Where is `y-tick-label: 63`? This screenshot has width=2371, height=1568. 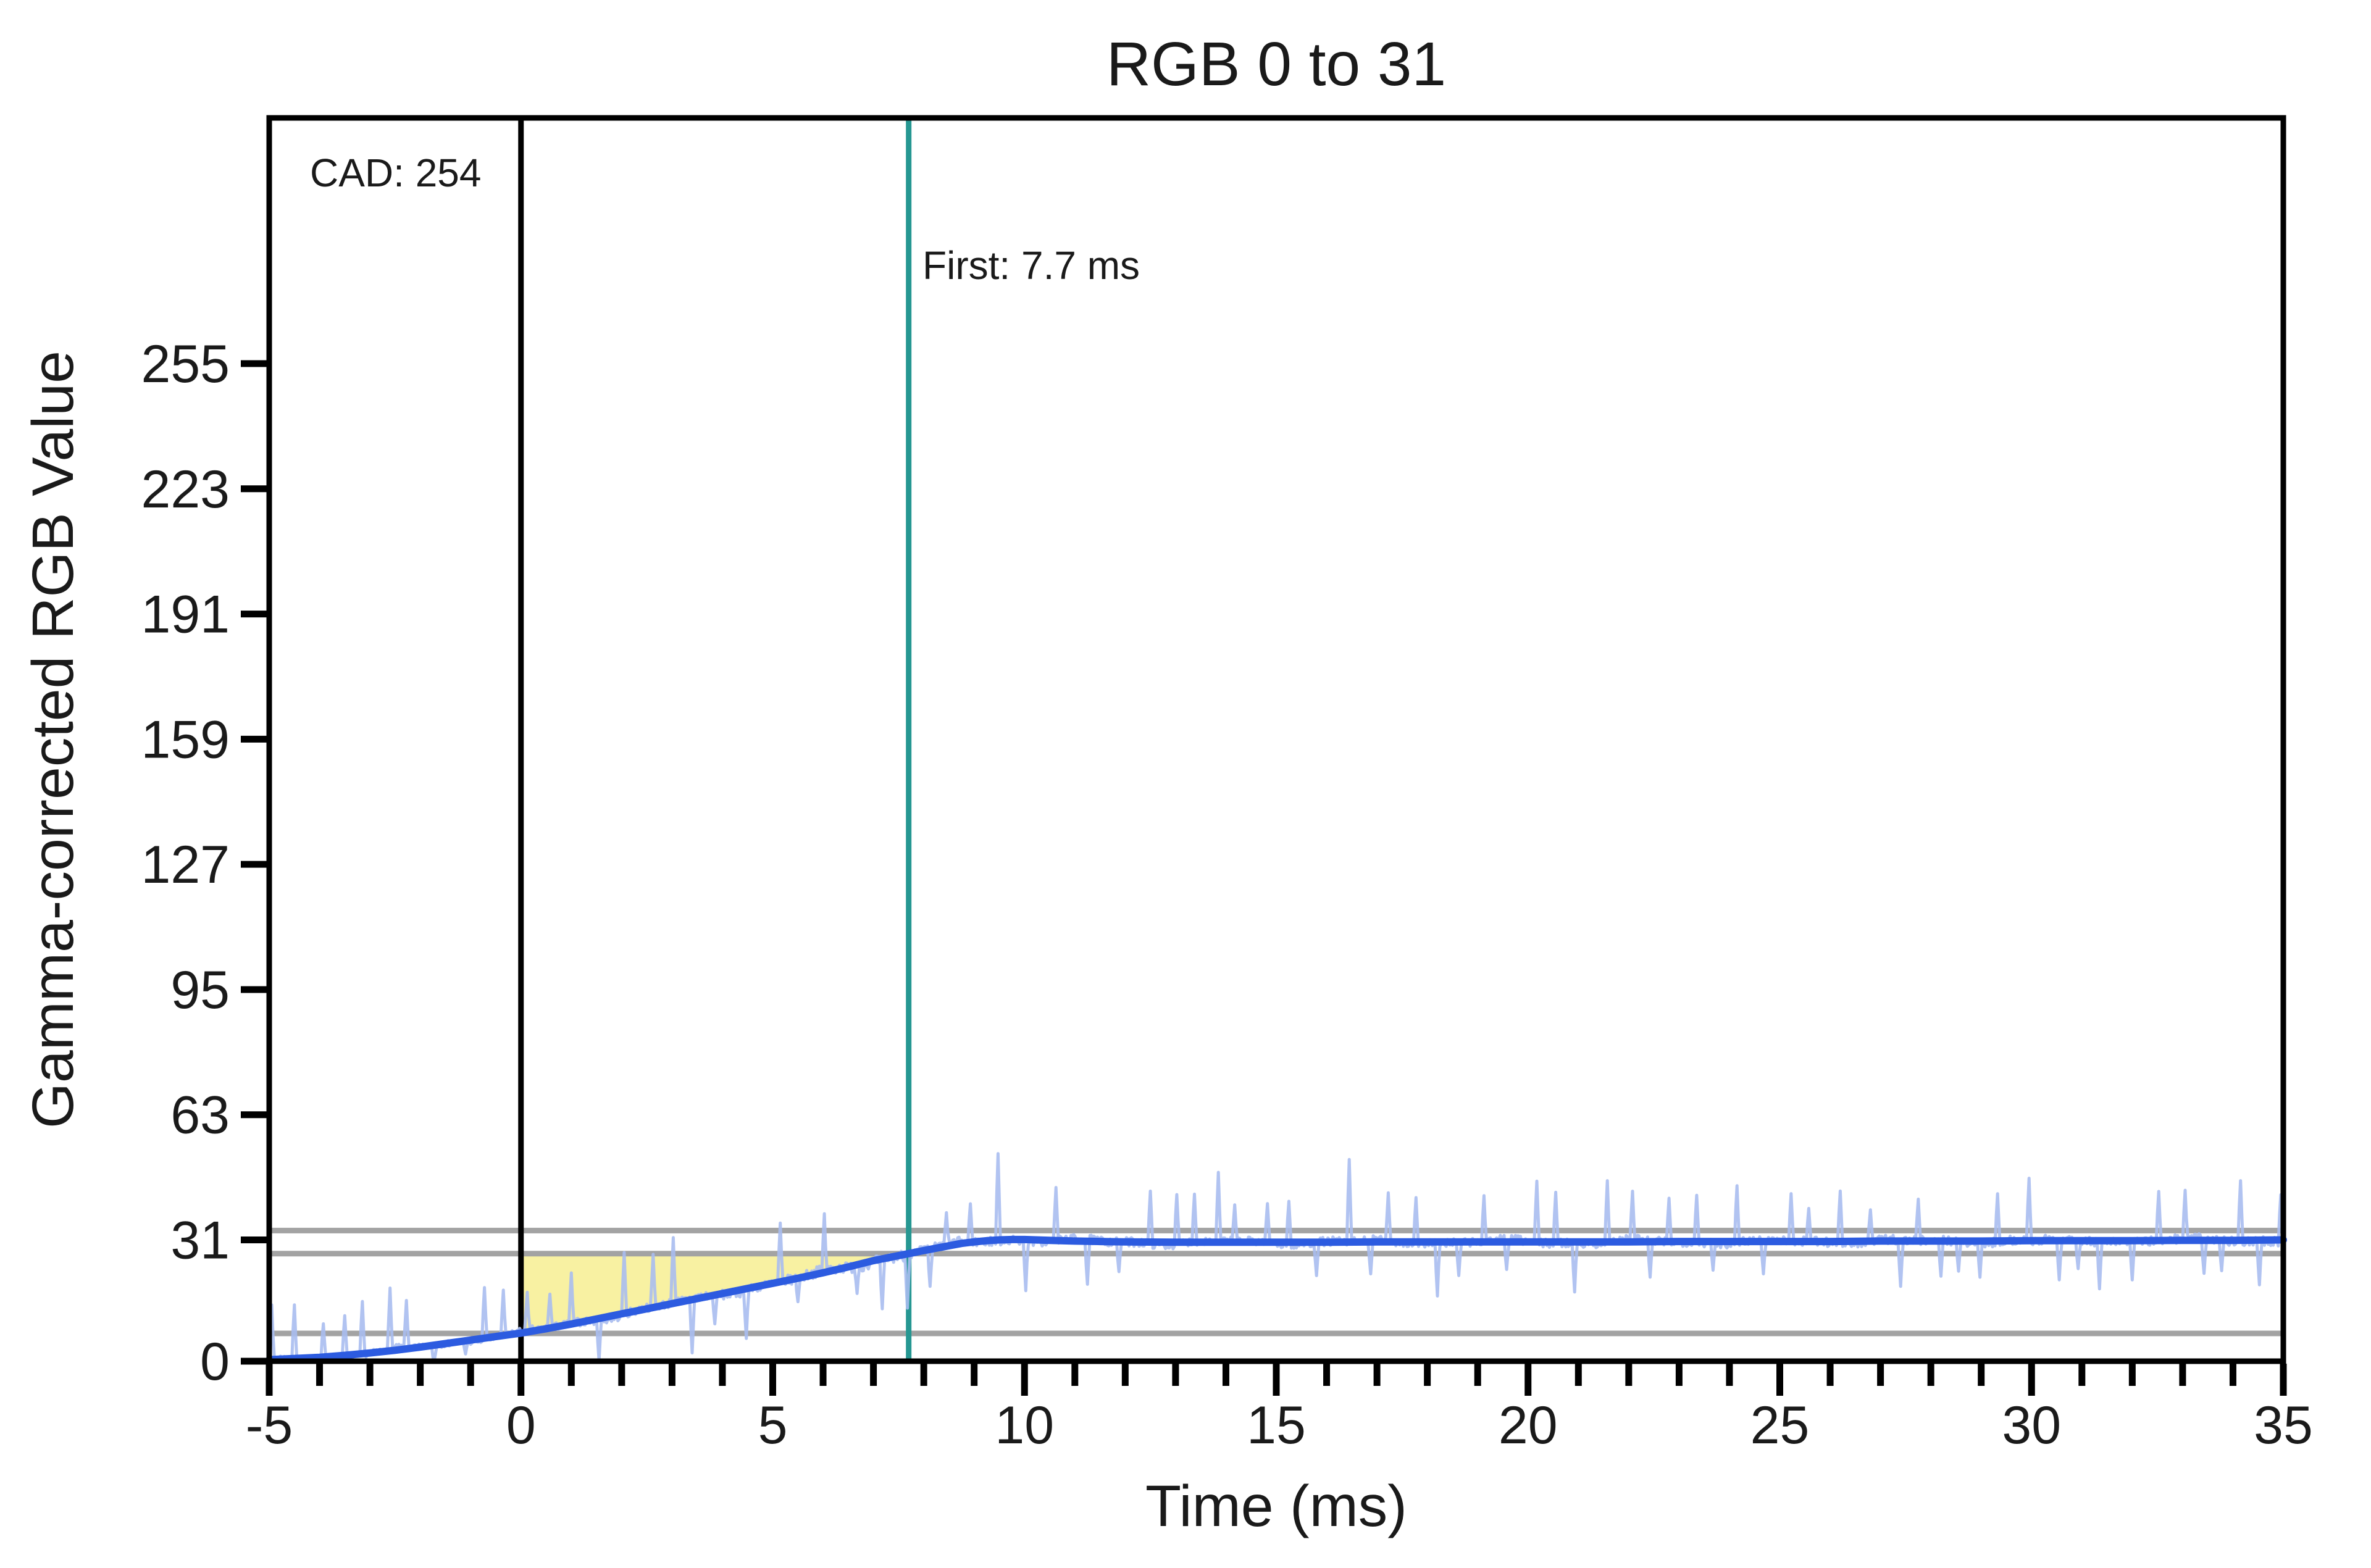
y-tick-label: 63 is located at coordinates (200, 1115).